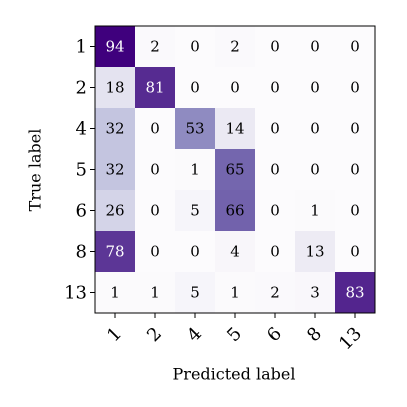 Image resolution: width=407 pixels, height=407 pixels. Describe the element at coordinates (315, 293) in the screenshot. I see `cell-value: 3` at that location.